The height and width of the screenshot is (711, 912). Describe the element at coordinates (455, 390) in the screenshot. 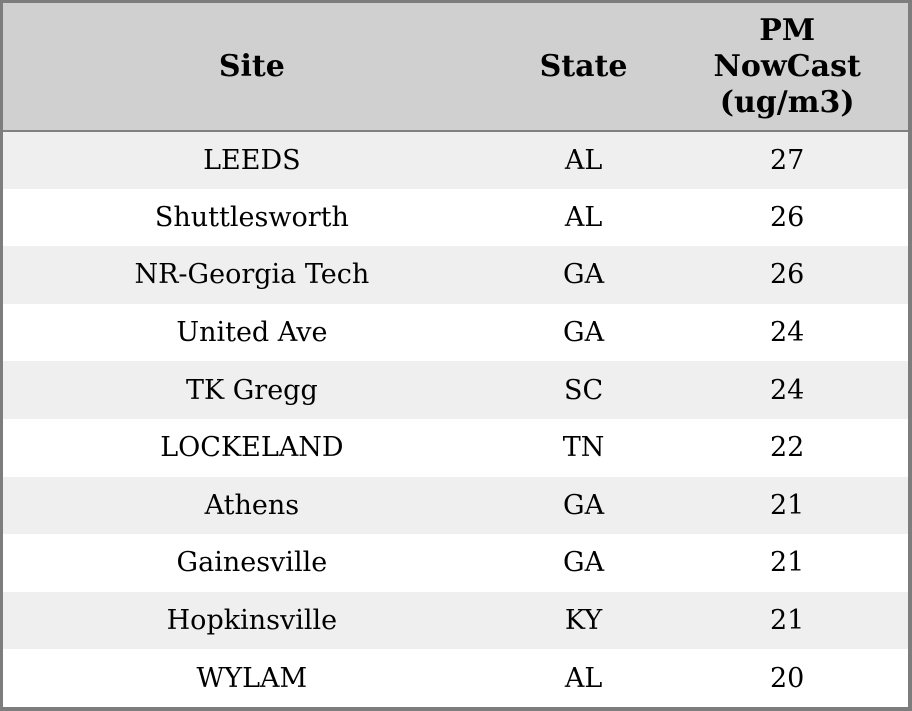

I see `table-row: TK Gregg SC 24` at that location.